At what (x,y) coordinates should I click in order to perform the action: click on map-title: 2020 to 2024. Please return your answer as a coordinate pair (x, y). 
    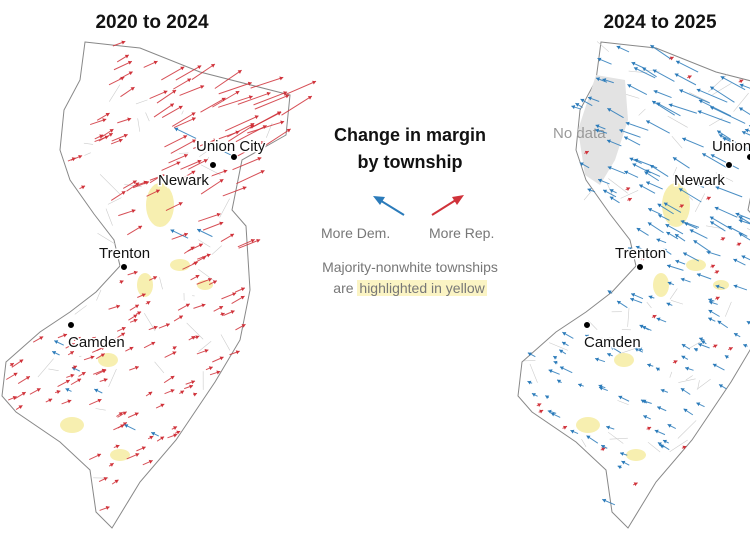
    Looking at the image, I should click on (151, 22).